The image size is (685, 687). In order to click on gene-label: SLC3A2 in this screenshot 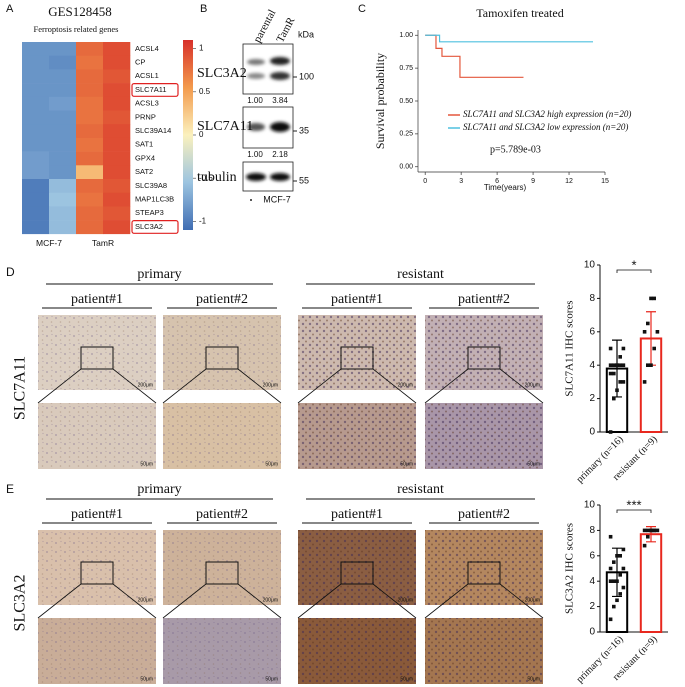, I will do `click(149, 226)`.